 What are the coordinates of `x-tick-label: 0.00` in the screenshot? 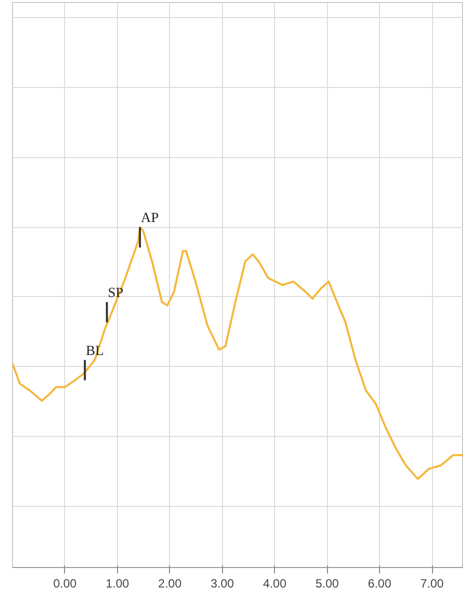 It's located at (65, 583).